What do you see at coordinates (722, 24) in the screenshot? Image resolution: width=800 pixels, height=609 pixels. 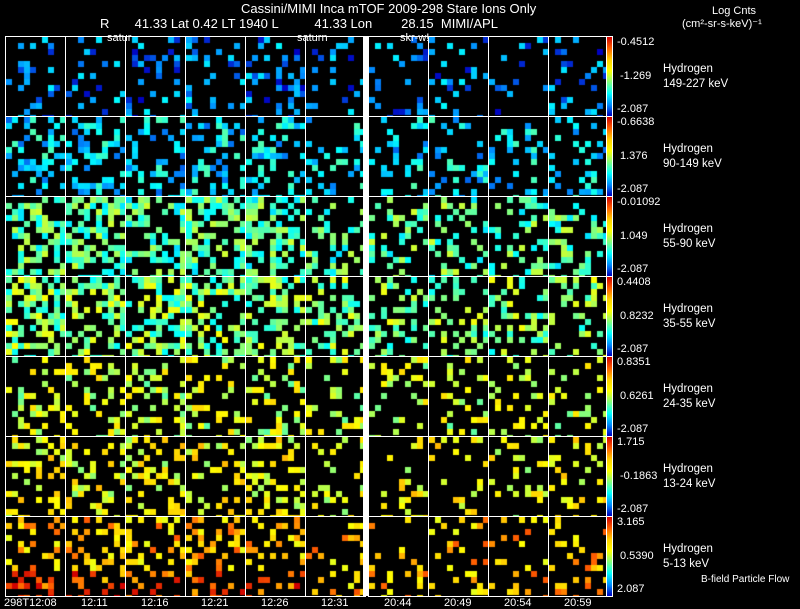 I see `units-expression: (cm²-sr-s-keV)⁻¹` at bounding box center [722, 24].